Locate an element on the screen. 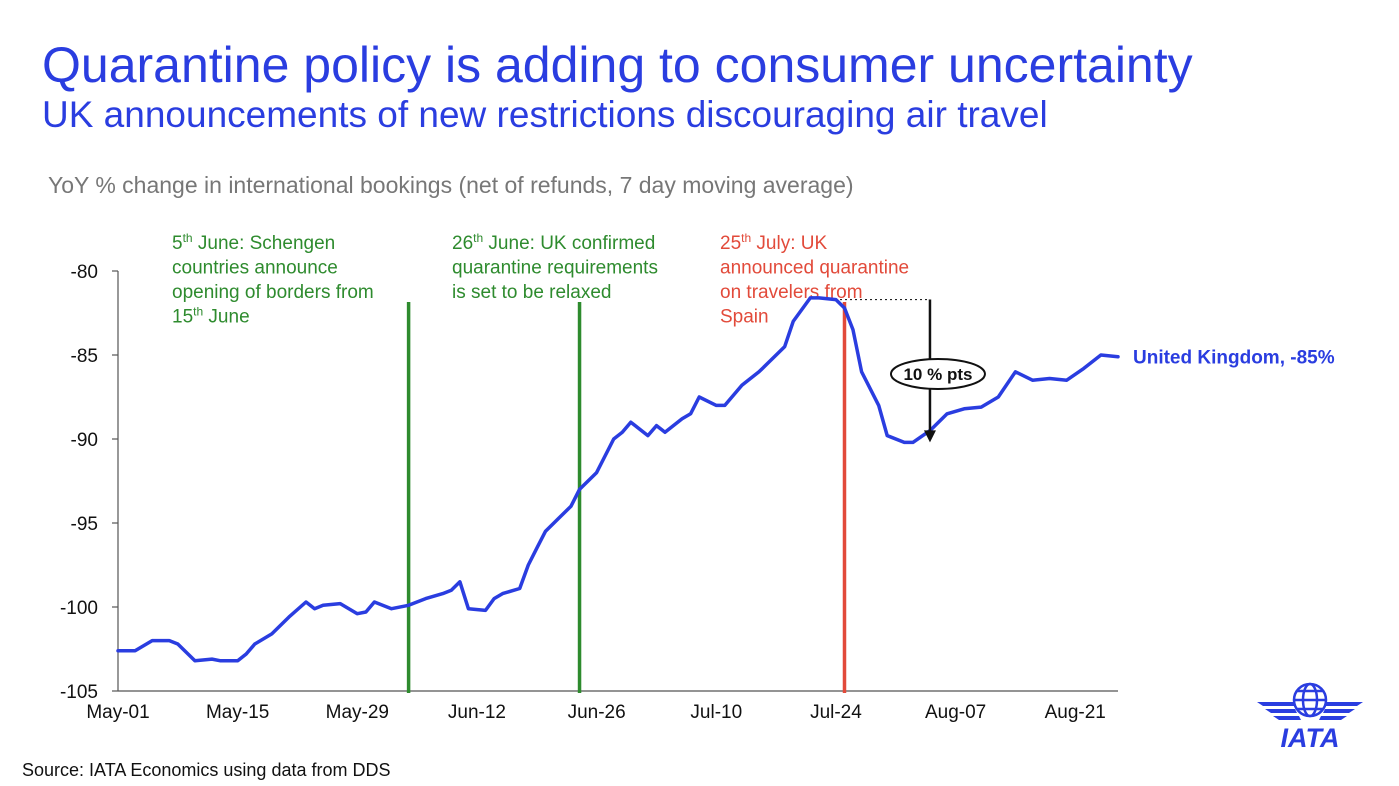 The width and height of the screenshot is (1399, 786). x-tick-label: May-29 is located at coordinates (357, 712).